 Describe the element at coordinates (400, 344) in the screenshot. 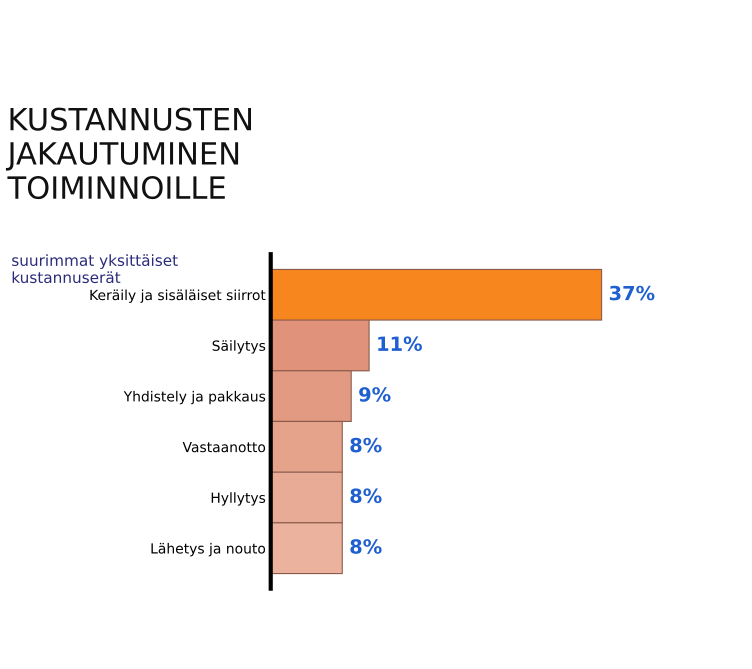

I see `data-label: 11%` at that location.